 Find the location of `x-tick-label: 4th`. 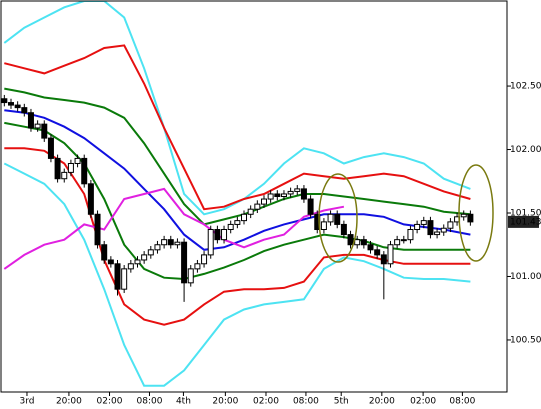

x-tick-label: 4th is located at coordinates (183, 402).